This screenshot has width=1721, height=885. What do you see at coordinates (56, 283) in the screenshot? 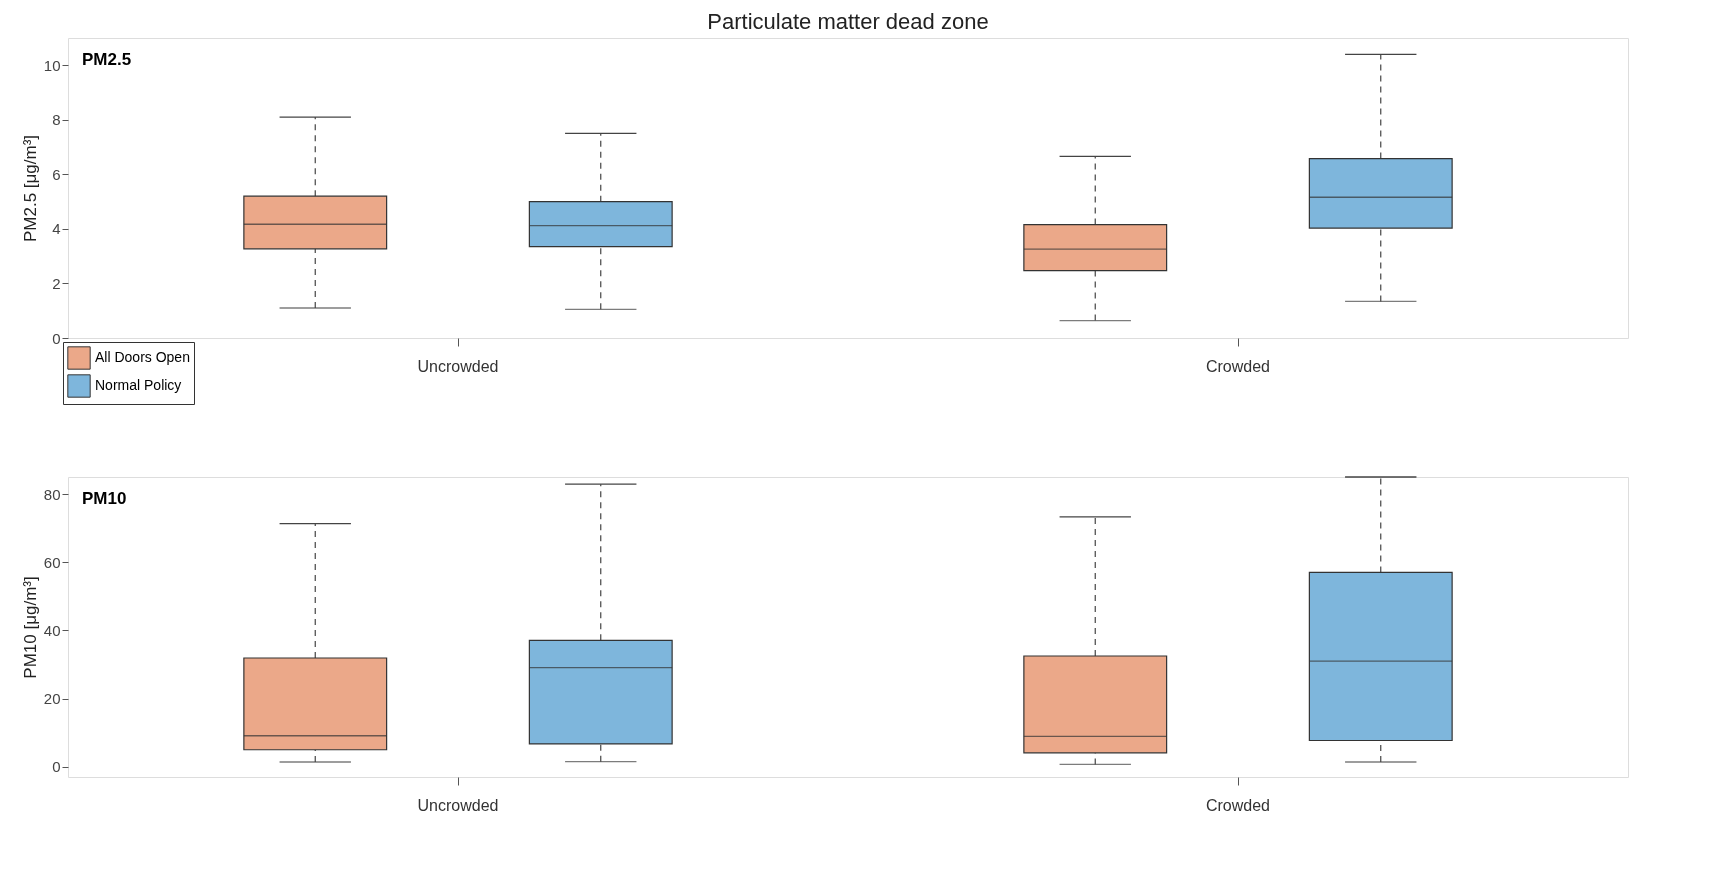
I see `y-tick-label: 2` at bounding box center [56, 283].